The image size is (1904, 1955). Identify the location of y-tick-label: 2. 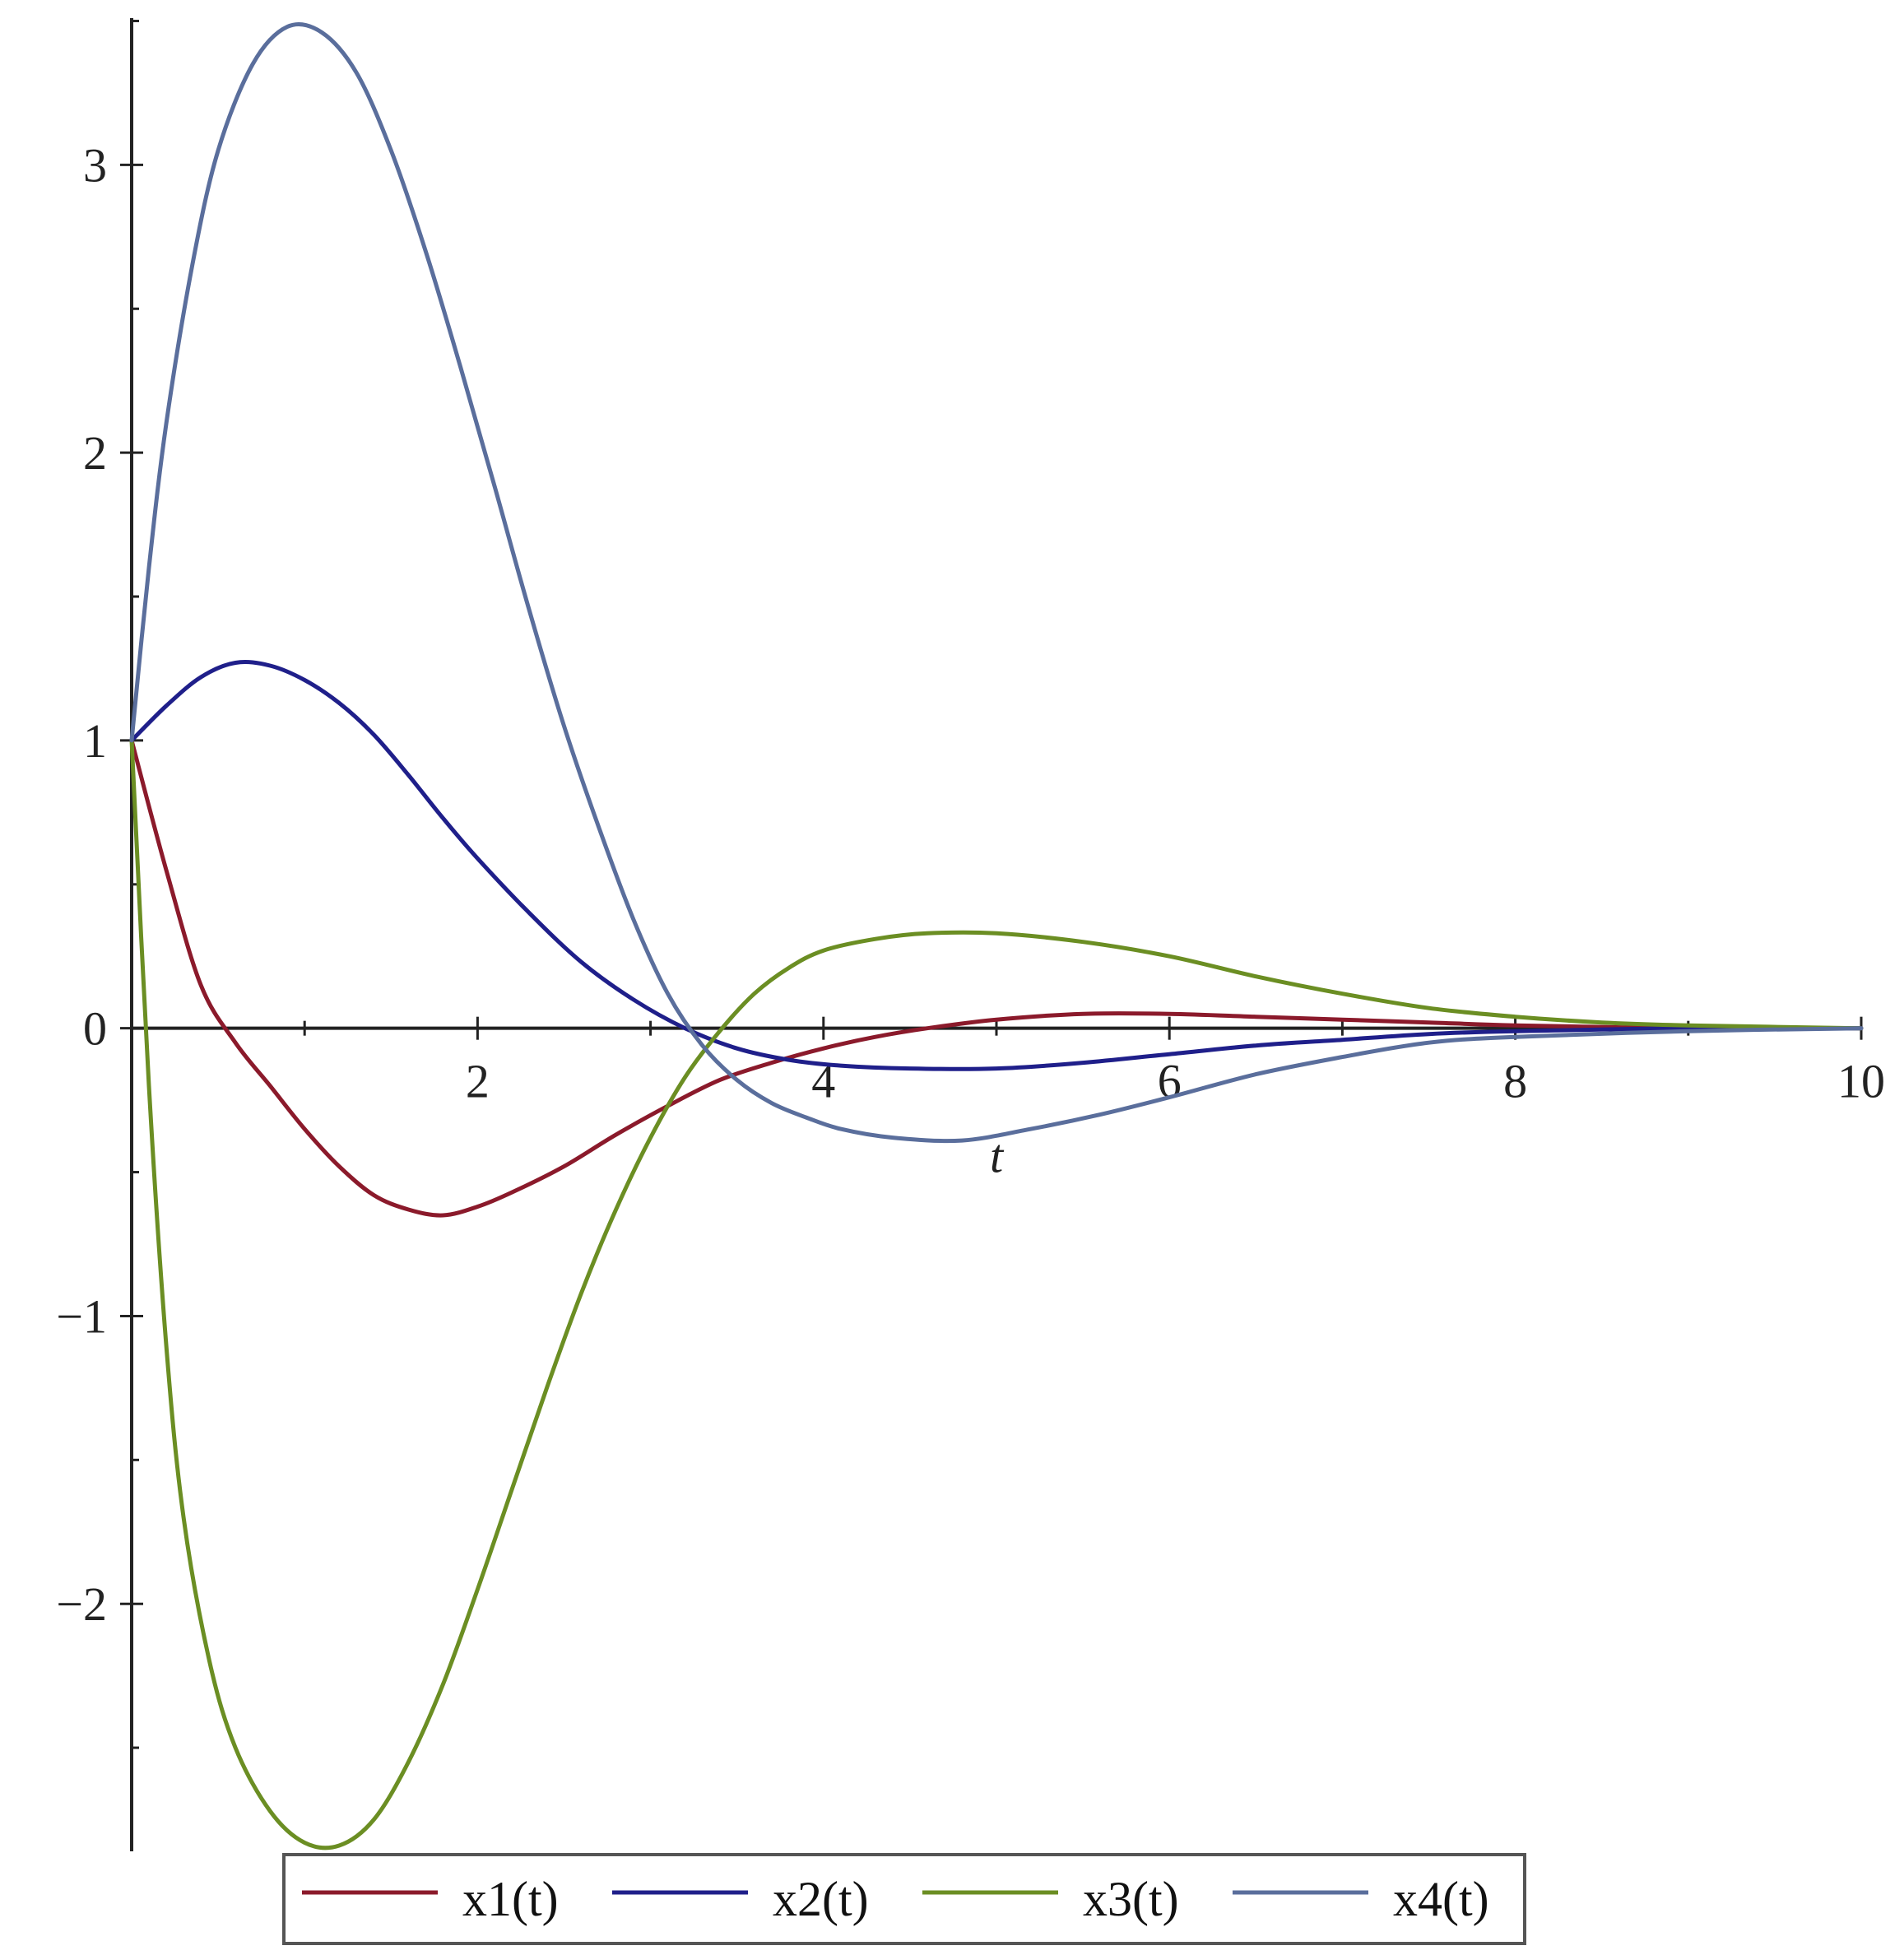
(95, 453).